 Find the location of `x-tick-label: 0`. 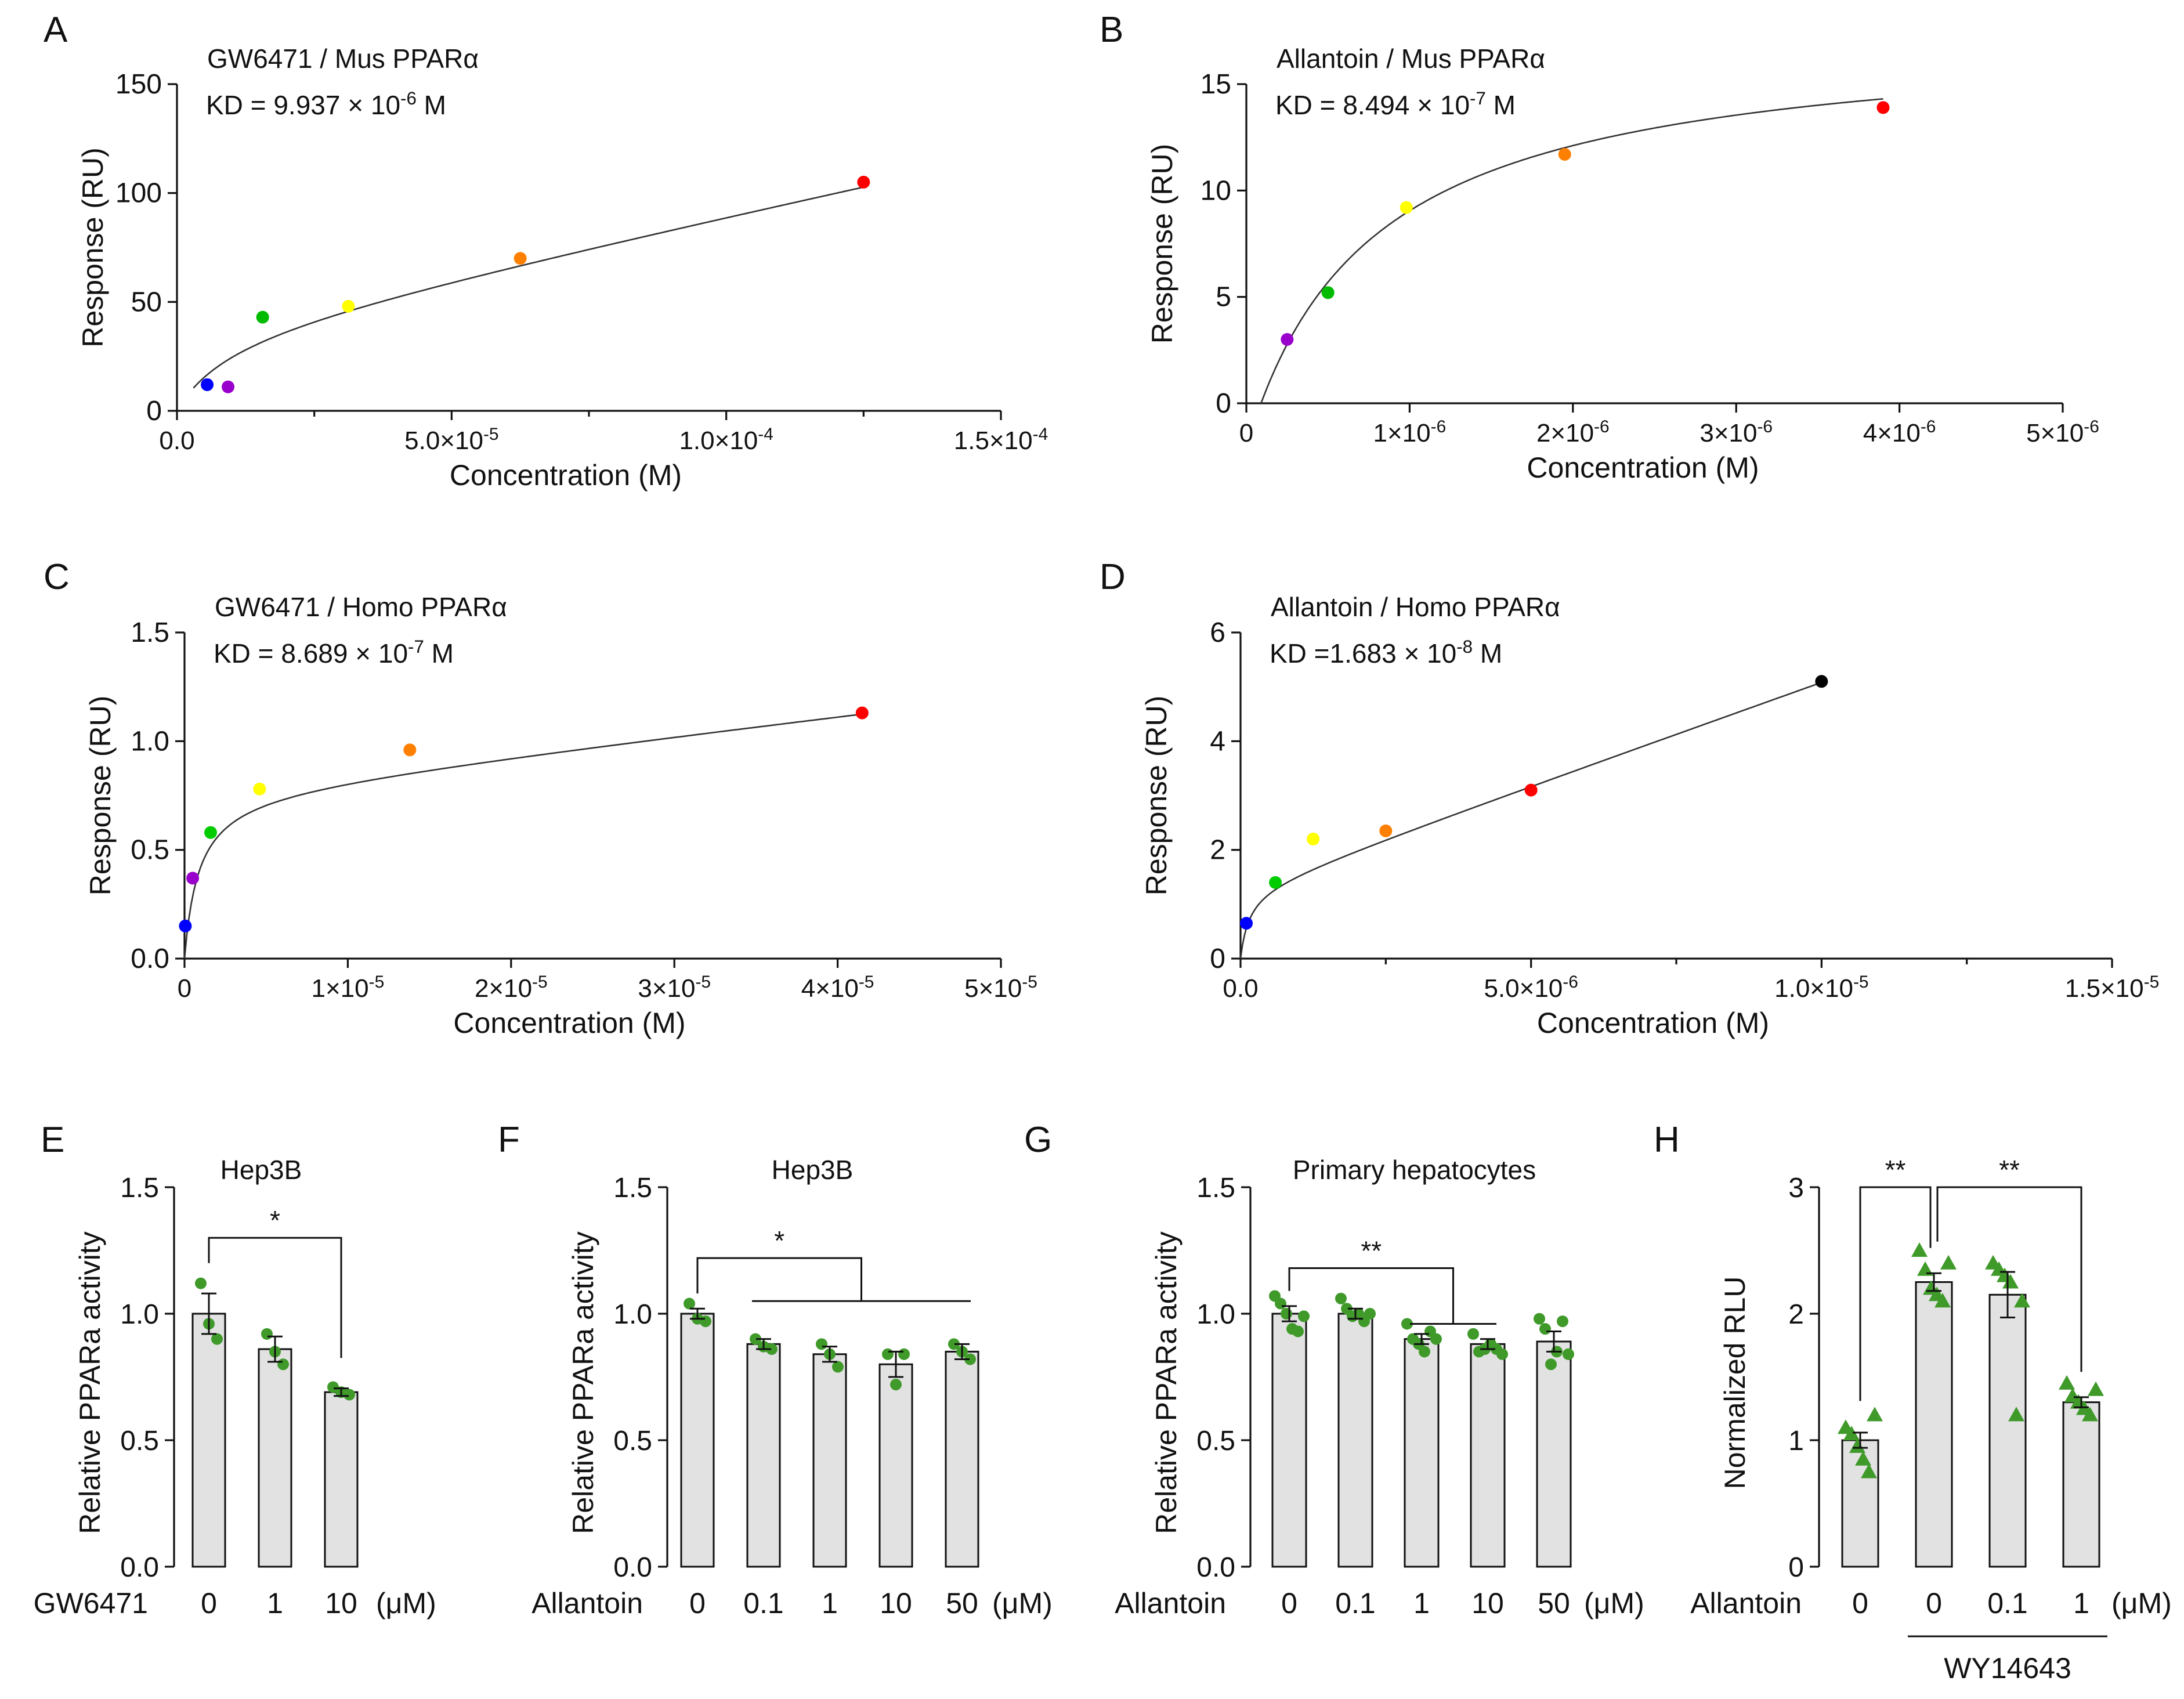

x-tick-label: 0 is located at coordinates (184, 988).